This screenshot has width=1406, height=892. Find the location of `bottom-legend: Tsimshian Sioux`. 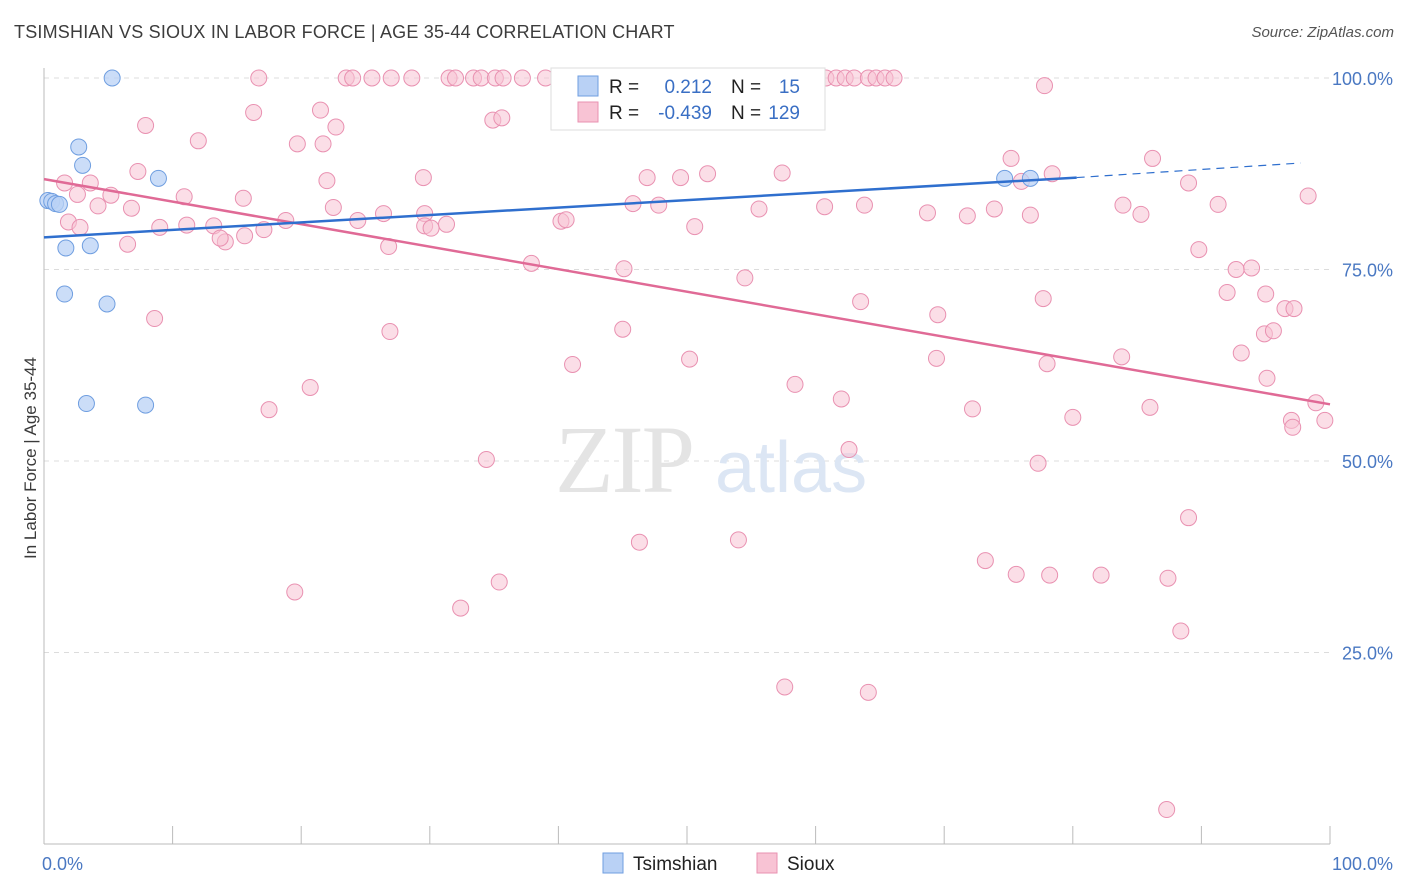

bottom-legend: Tsimshian Sioux is located at coordinates (718, 863).